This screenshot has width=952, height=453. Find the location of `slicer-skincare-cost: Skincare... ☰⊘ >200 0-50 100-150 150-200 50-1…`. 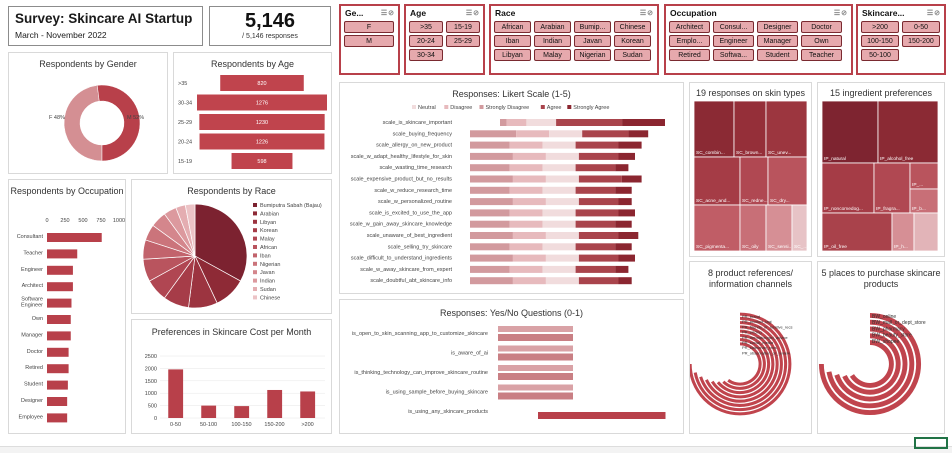

slicer-skincare-cost: Skincare... ☰⊘ >200 0-50 100-150 150-200 50-1… is located at coordinates (901, 39).